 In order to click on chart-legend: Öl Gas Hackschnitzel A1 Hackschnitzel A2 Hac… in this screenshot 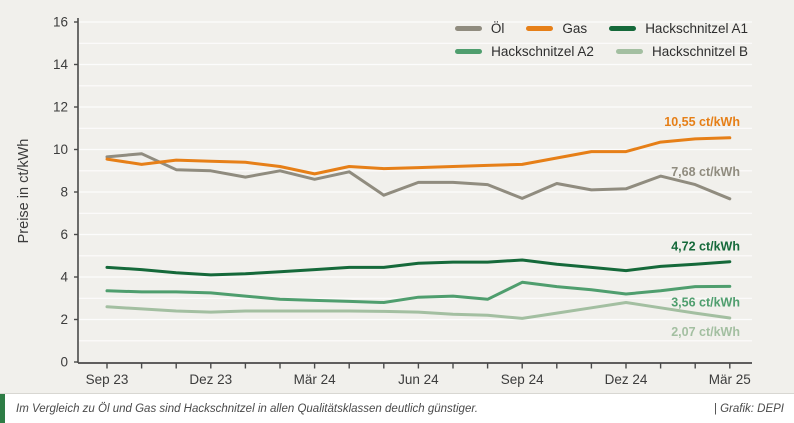, I will do `click(601, 40)`.